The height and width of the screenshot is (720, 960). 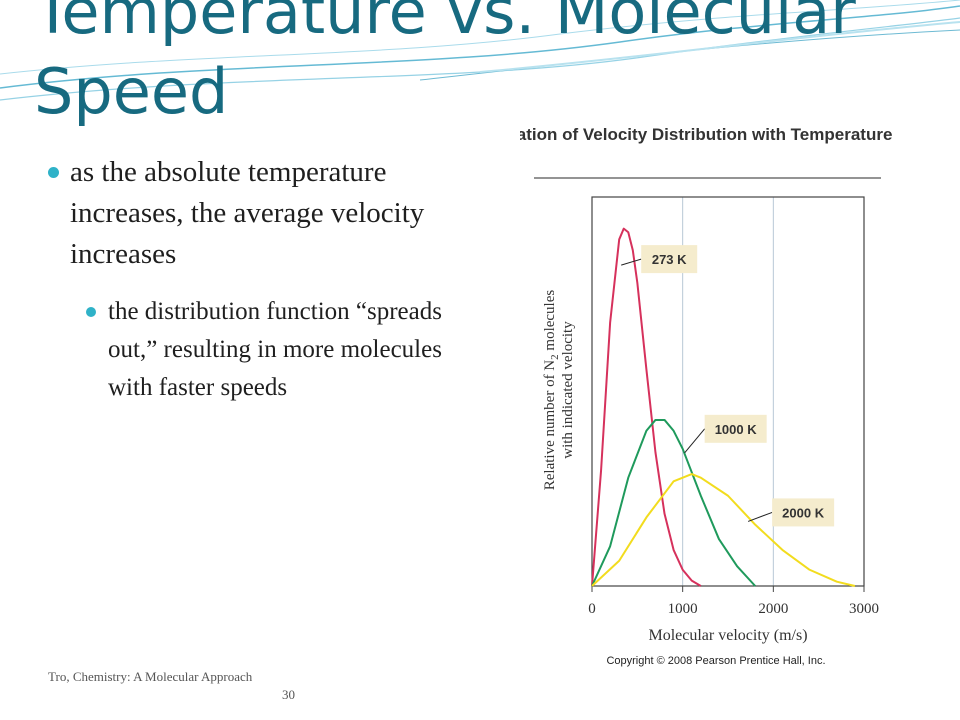 I want to click on annotation-label: 273 K, so click(x=669, y=259).